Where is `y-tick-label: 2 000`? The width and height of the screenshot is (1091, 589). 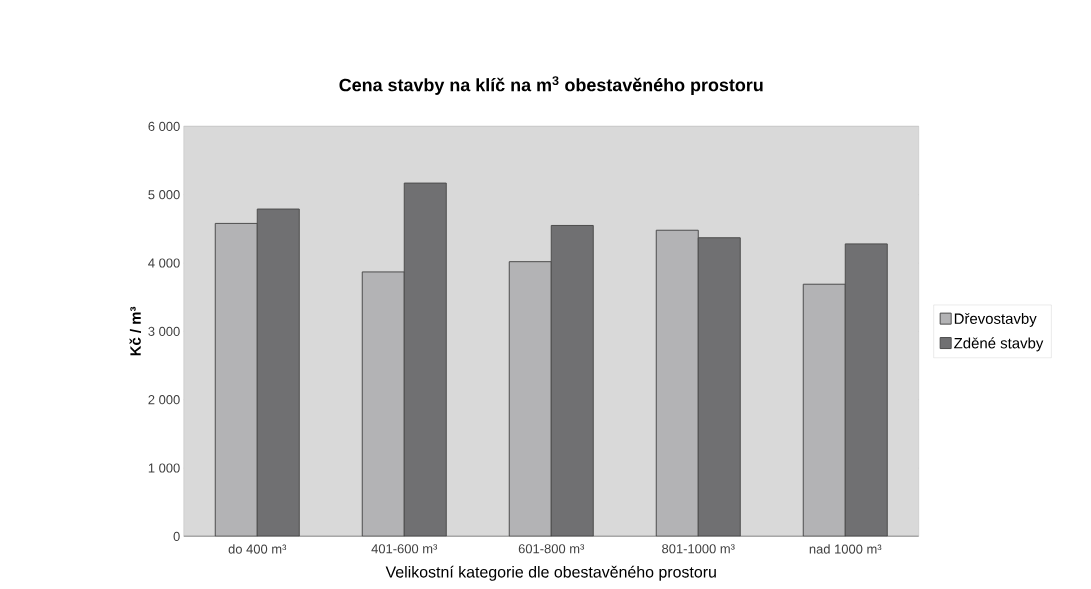
y-tick-label: 2 000 is located at coordinates (164, 400).